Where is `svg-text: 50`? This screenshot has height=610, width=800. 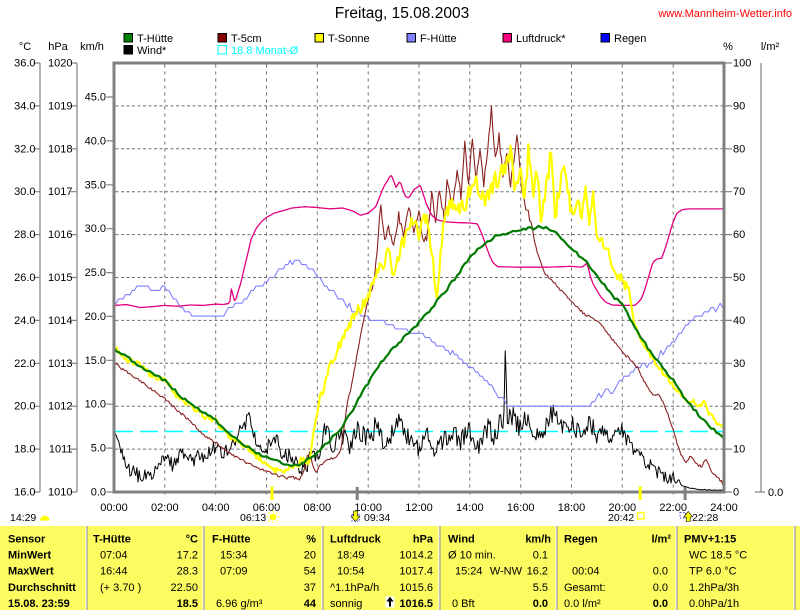
svg-text: 50 is located at coordinates (739, 278).